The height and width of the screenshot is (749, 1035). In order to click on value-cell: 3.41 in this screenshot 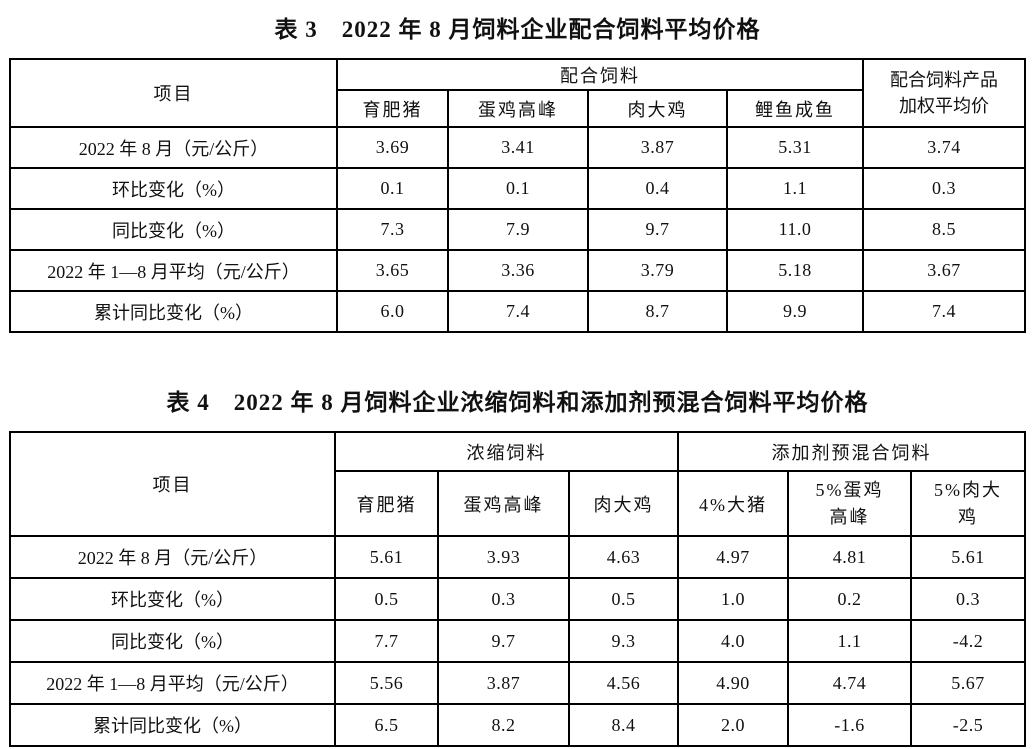, I will do `click(518, 147)`.